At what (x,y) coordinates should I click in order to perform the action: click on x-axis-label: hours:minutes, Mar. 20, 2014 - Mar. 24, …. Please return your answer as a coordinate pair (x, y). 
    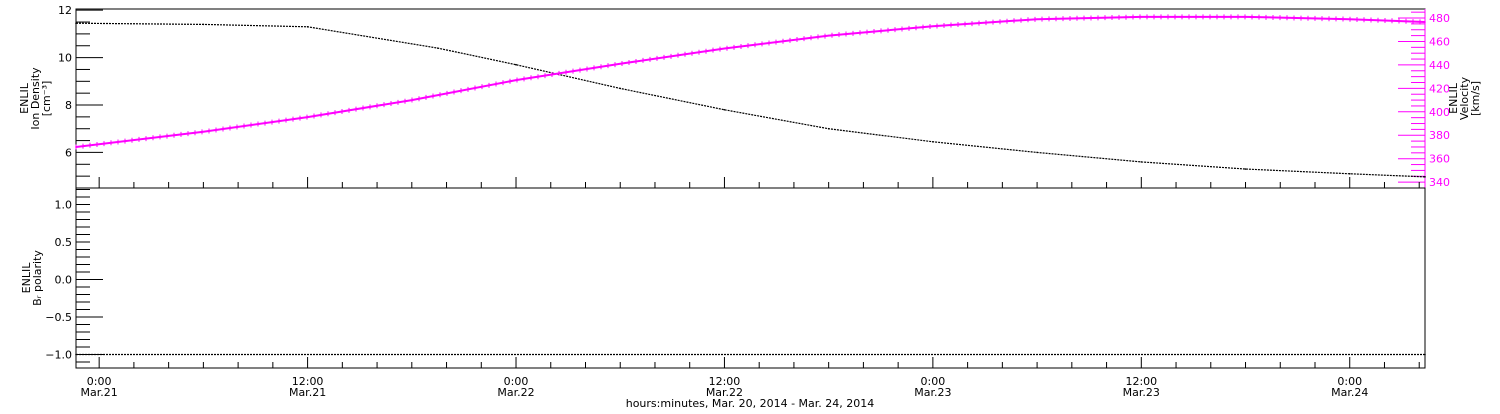
    Looking at the image, I should click on (750, 403).